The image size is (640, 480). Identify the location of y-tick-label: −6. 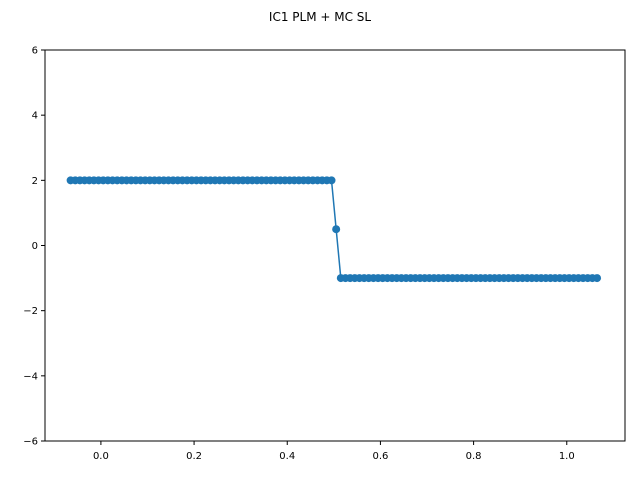
(30, 442).